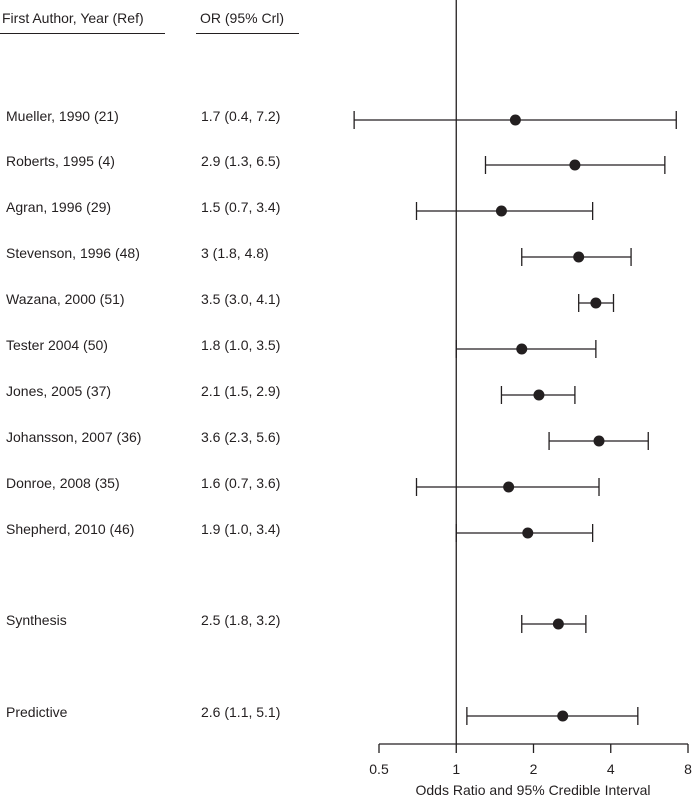  Describe the element at coordinates (242, 18) in the screenshot. I see `header-or: OR (95% Crl)` at that location.